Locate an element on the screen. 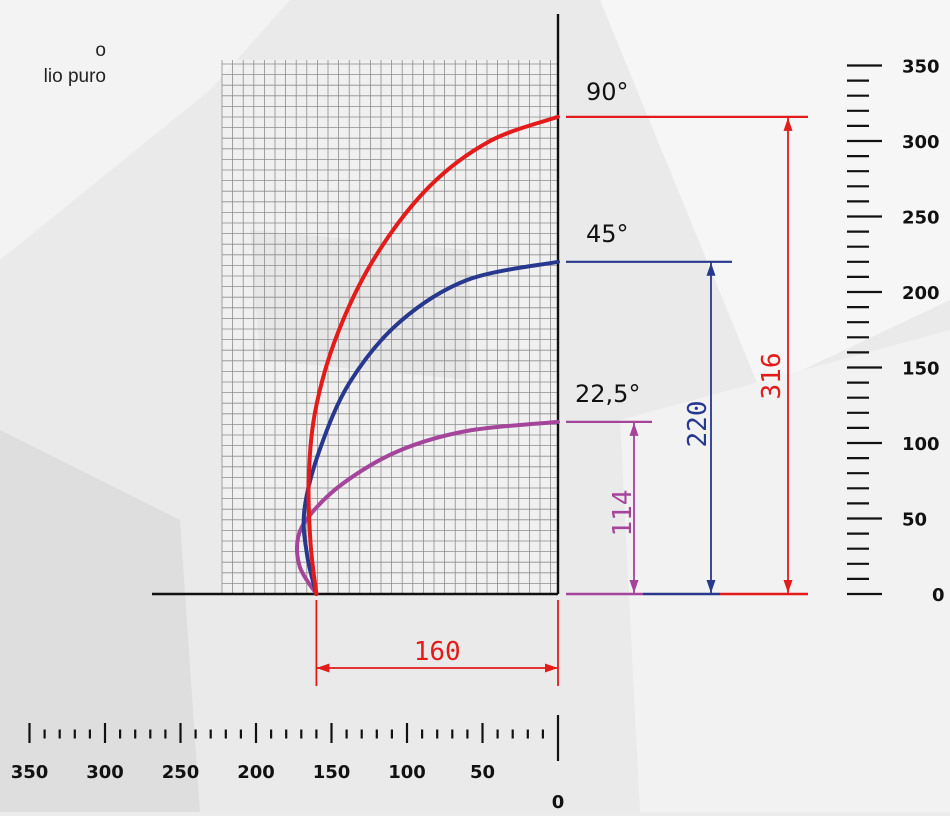  caption-text: o lio puro is located at coordinates (55, 64).